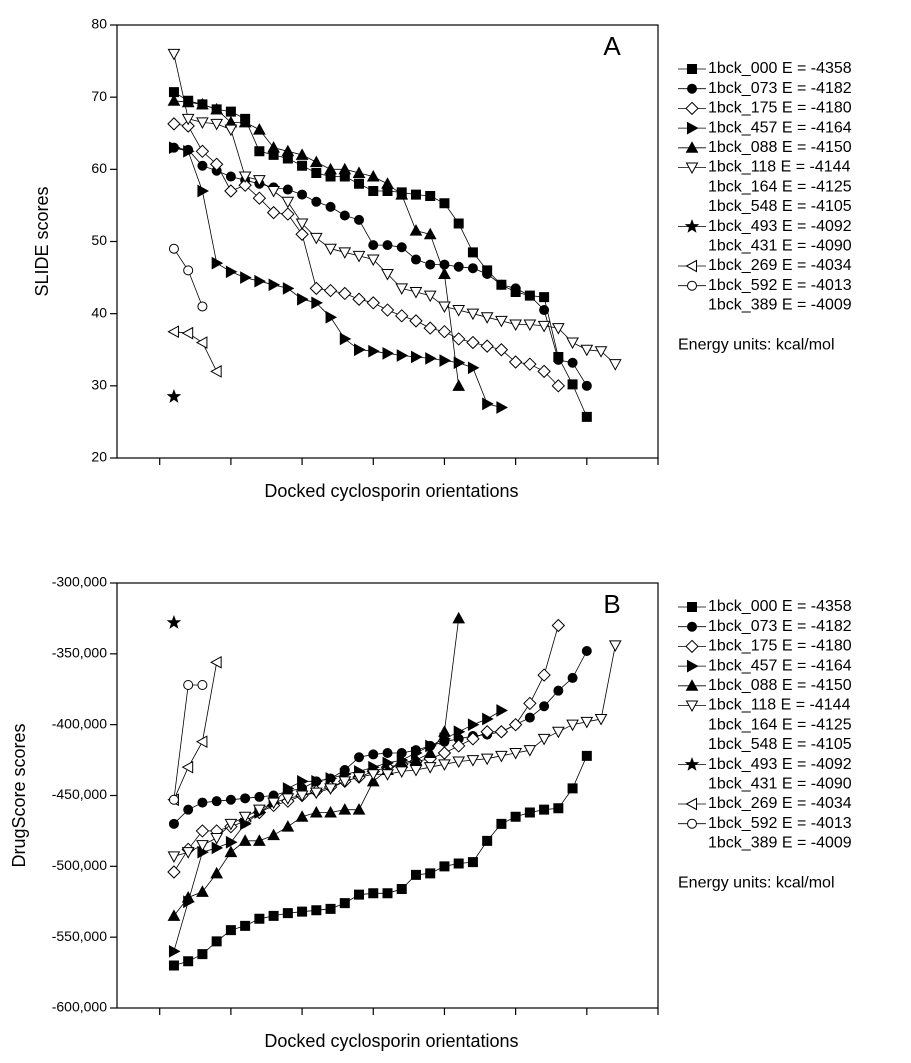 The image size is (911, 1063). What do you see at coordinates (780, 724) in the screenshot?
I see `legend-label: 1bck_164 E = -4125` at bounding box center [780, 724].